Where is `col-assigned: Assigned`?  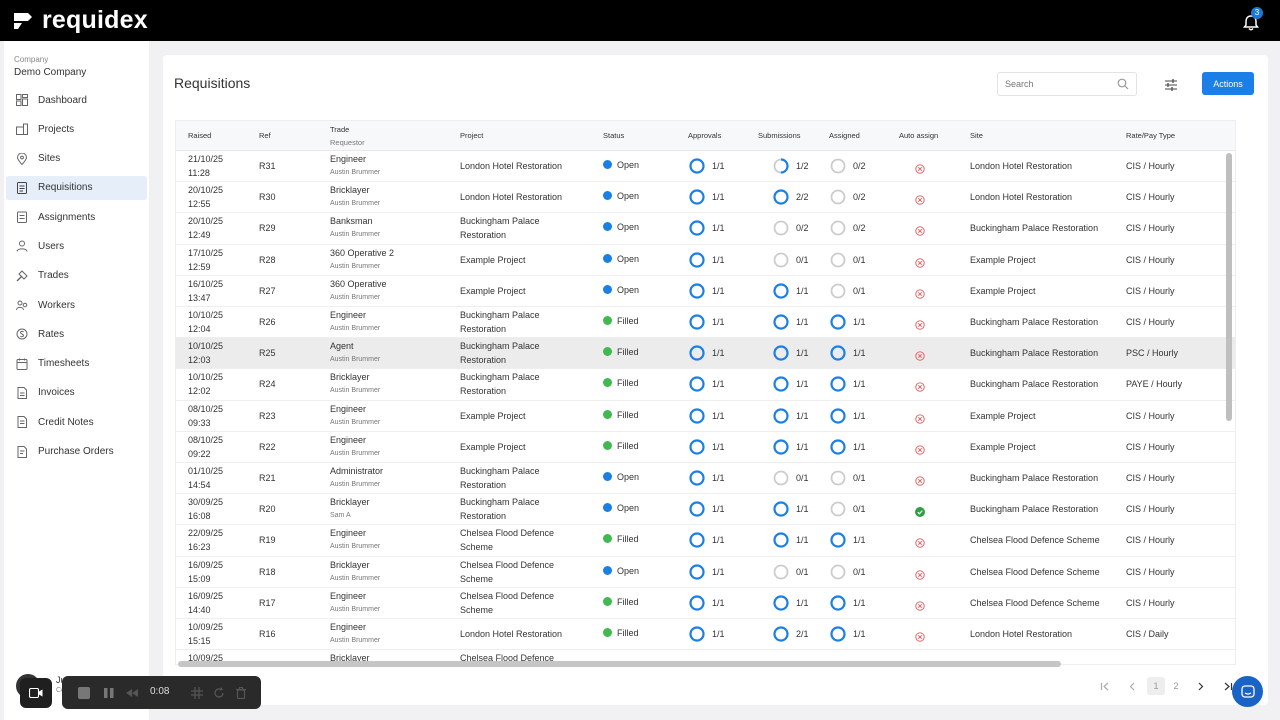
col-assigned: Assigned is located at coordinates (844, 135).